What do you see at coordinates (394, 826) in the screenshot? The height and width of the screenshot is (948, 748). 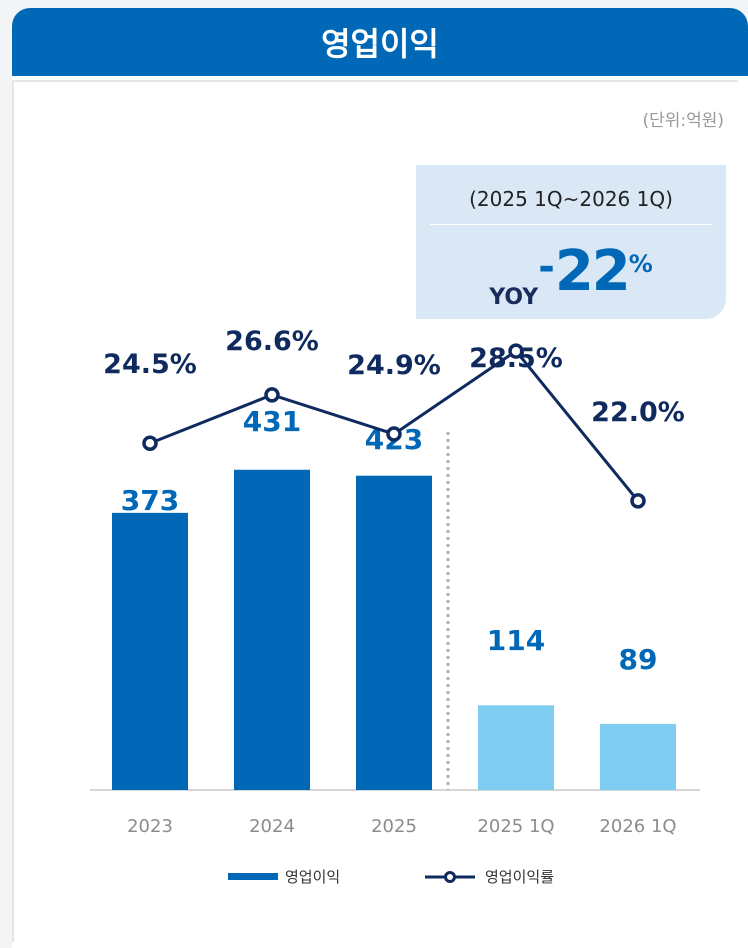 I see `x-tick-label: 2025` at bounding box center [394, 826].